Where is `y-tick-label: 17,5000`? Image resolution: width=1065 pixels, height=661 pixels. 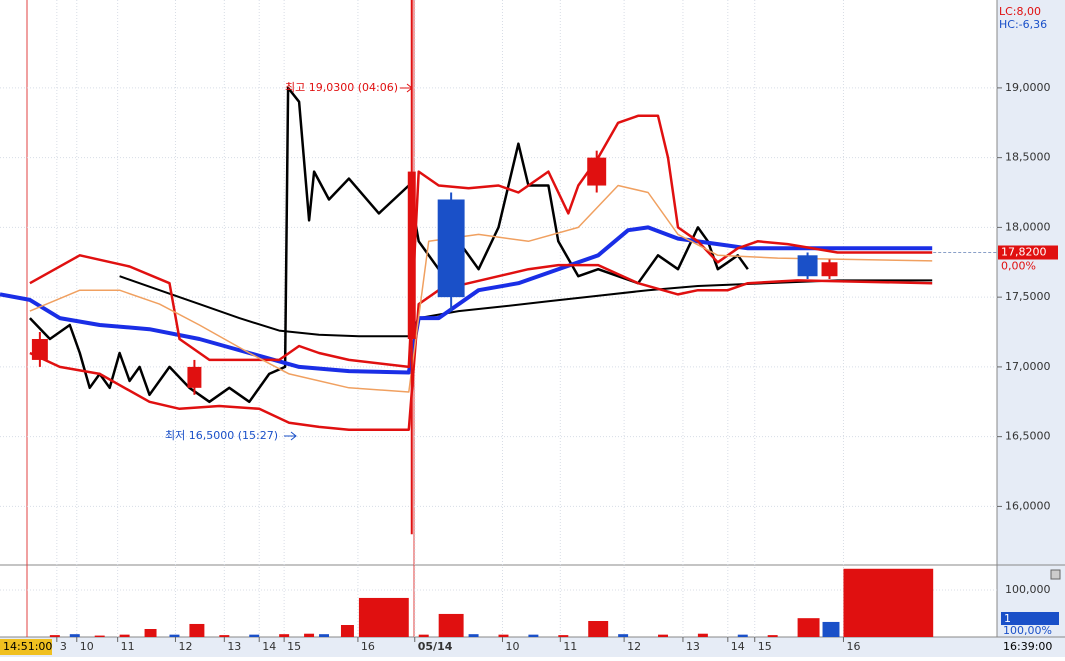
y-tick-label: 17,5000 is located at coordinates (1028, 296).